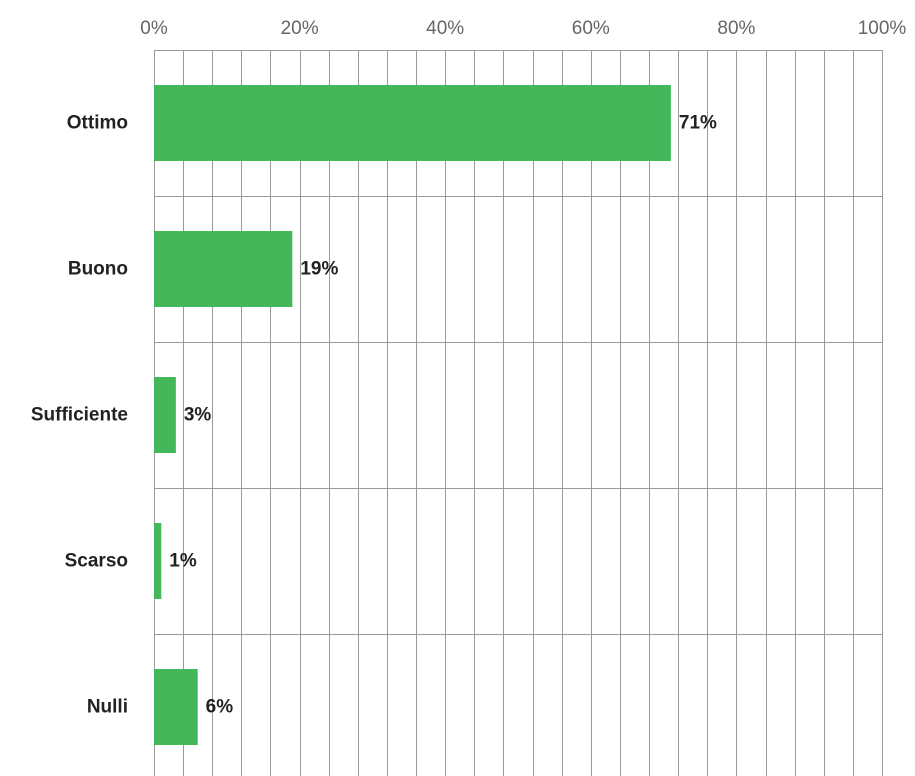 This screenshot has height=776, width=915. What do you see at coordinates (220, 707) in the screenshot?
I see `data-label: 6%` at bounding box center [220, 707].